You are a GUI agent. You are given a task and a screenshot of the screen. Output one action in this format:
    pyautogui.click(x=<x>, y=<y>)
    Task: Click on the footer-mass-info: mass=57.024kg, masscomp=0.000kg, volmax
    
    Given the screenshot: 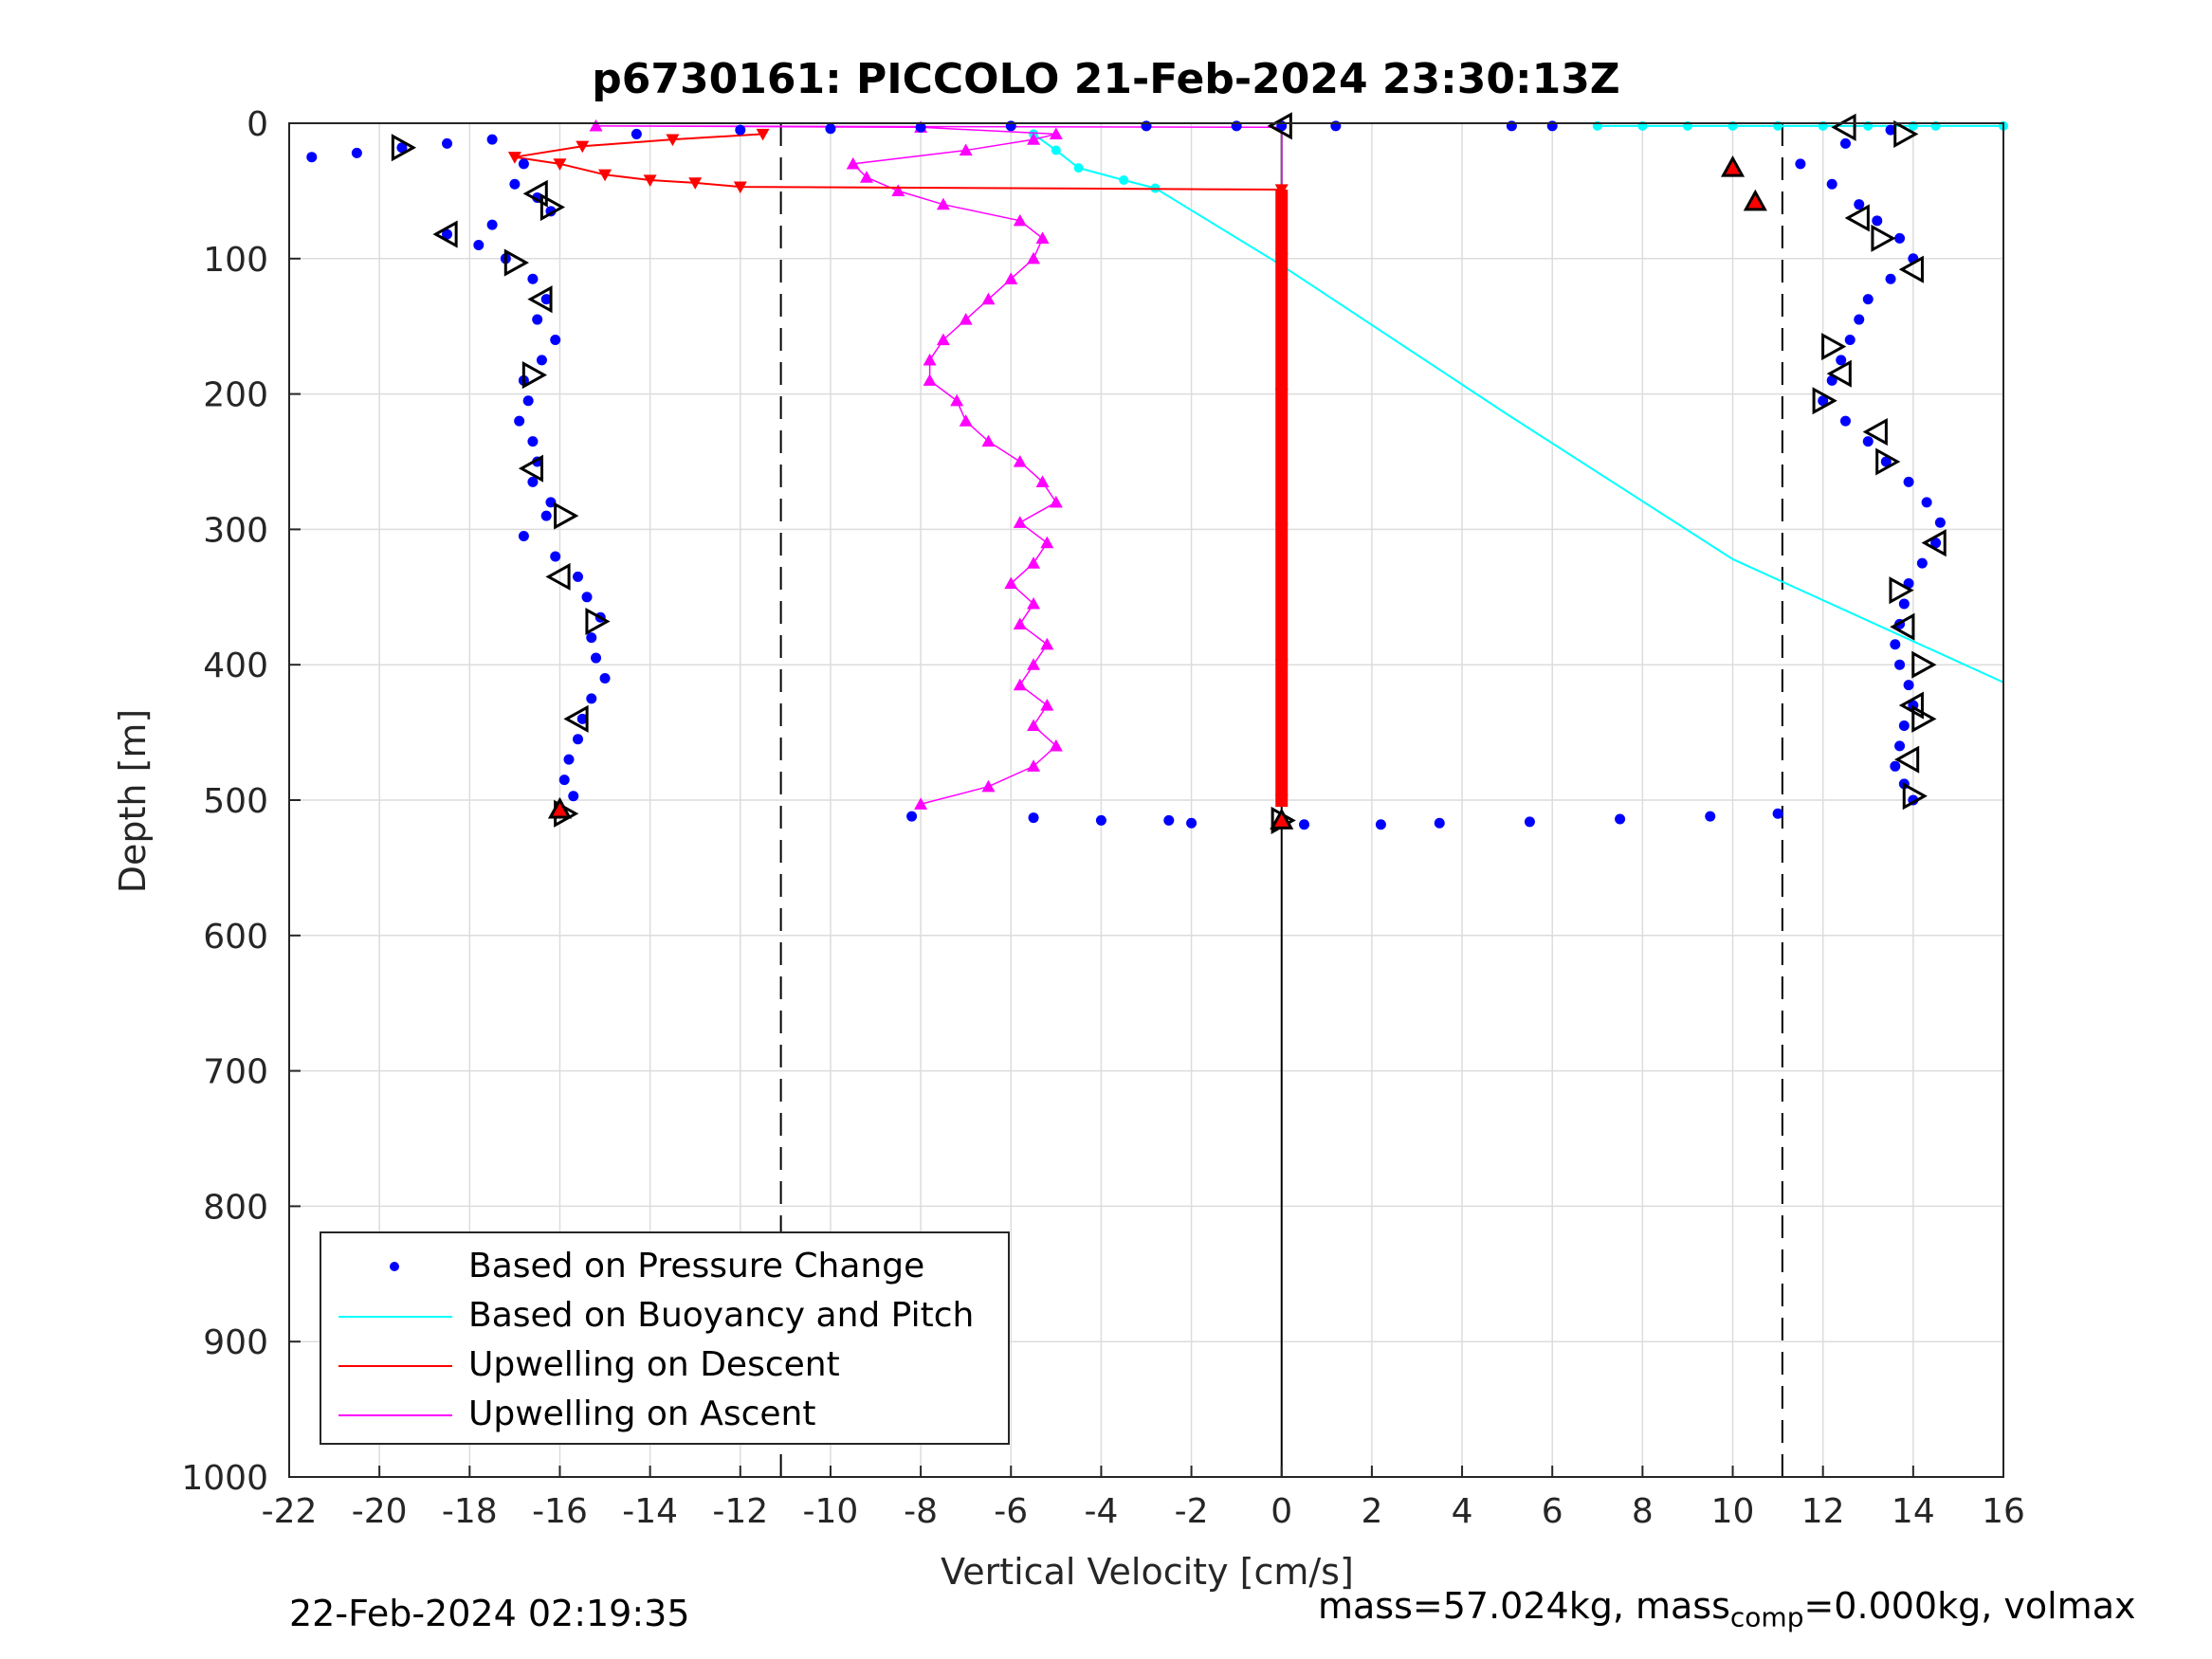 What is the action you would take?
    pyautogui.click(x=1726, y=1609)
    